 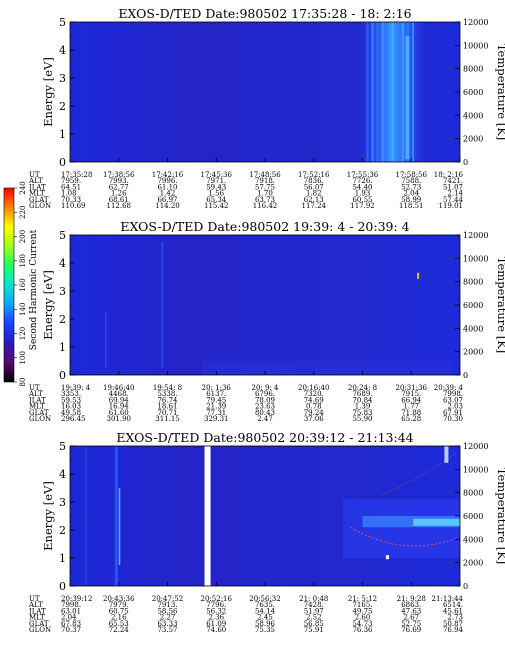 What do you see at coordinates (314, 624) in the screenshot?
I see `table-cell: 56.85` at bounding box center [314, 624].